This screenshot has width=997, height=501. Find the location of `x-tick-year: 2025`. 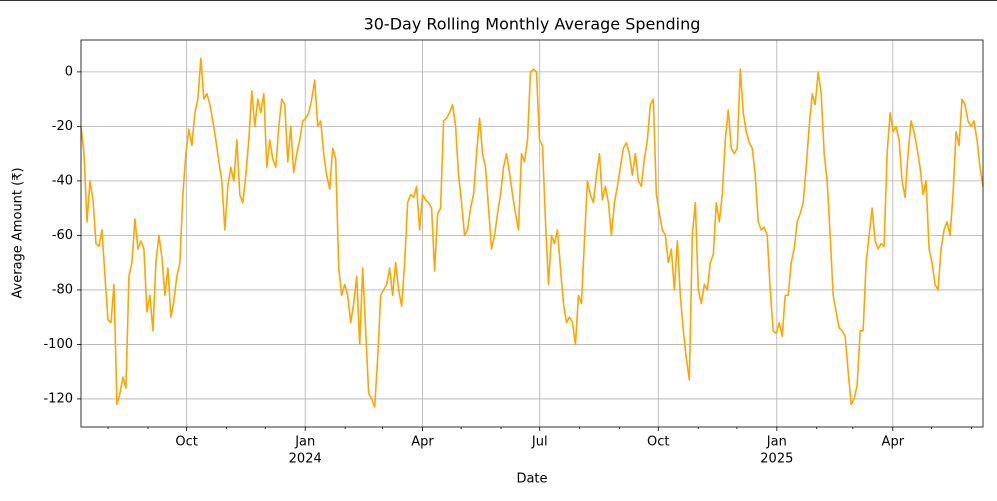

x-tick-year: 2025 is located at coordinates (776, 459).